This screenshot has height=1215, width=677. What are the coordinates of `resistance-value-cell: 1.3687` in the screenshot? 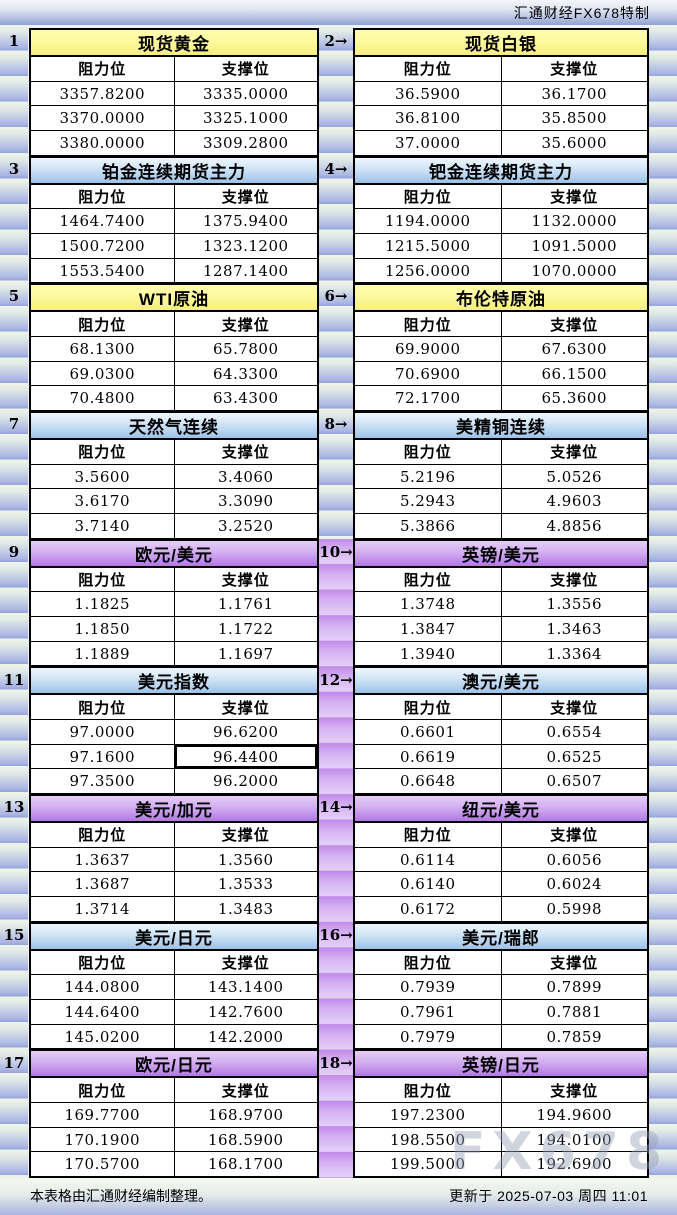 It's located at (103, 884).